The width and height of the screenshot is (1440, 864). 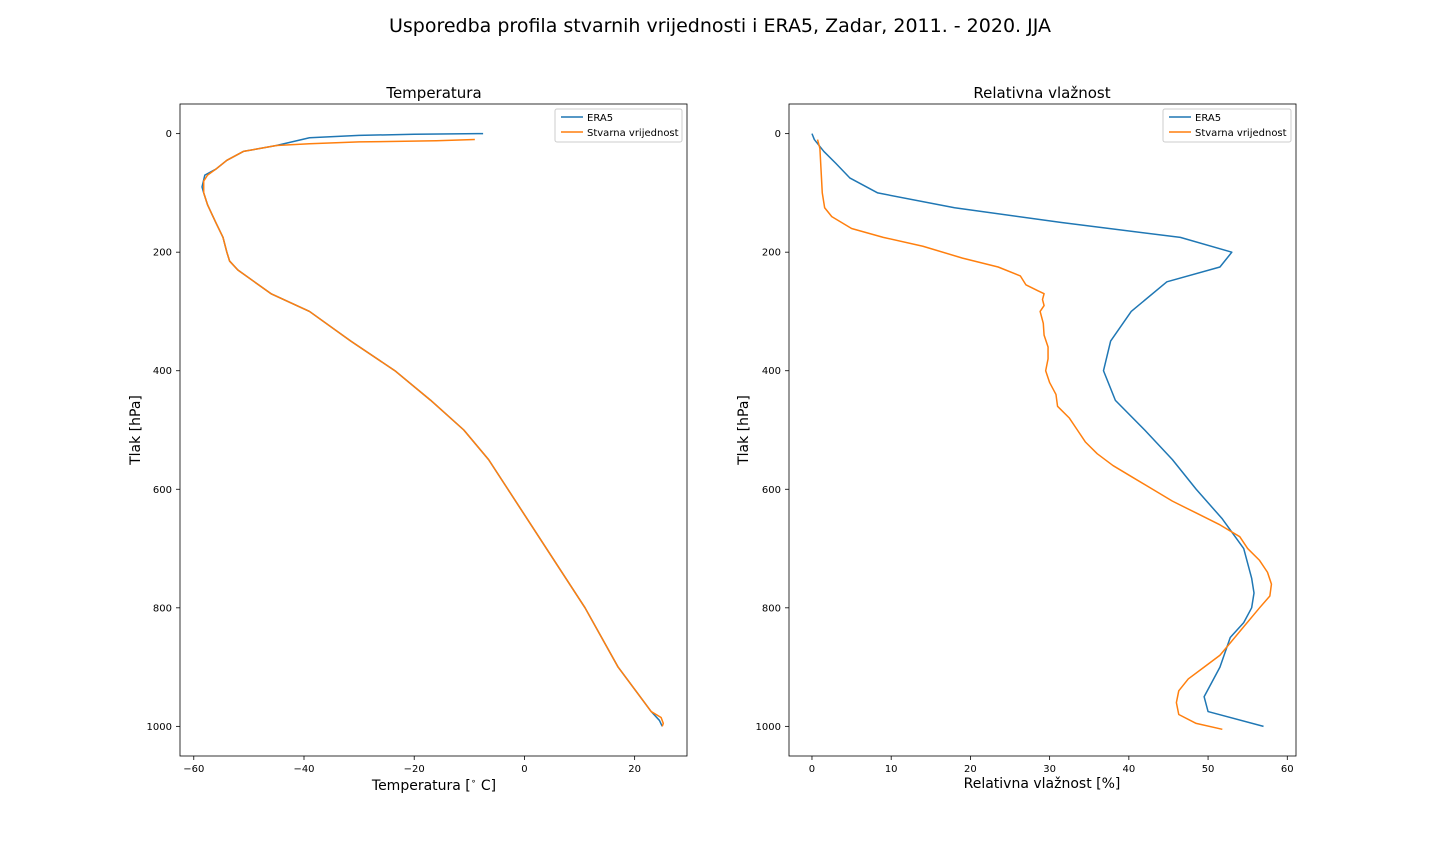 What do you see at coordinates (970, 769) in the screenshot?
I see `humidity-x-tick-label: 20` at bounding box center [970, 769].